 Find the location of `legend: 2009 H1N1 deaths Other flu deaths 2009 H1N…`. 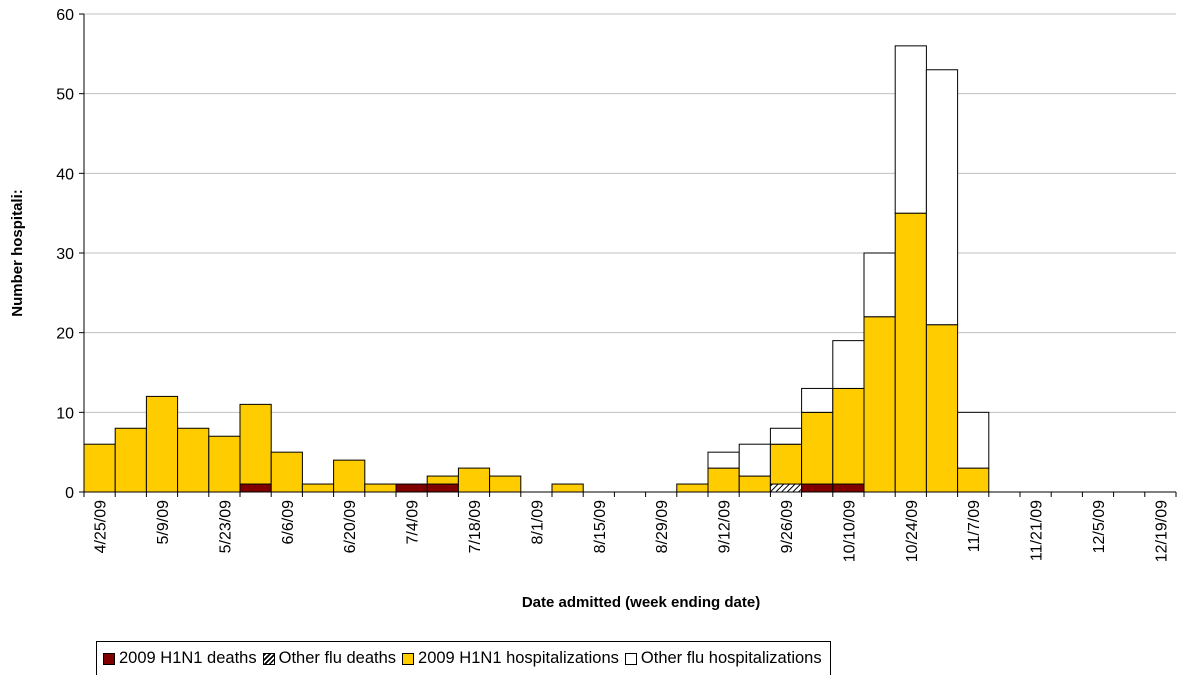

legend: 2009 H1N1 deaths Other flu deaths 2009 H1N… is located at coordinates (463, 658).